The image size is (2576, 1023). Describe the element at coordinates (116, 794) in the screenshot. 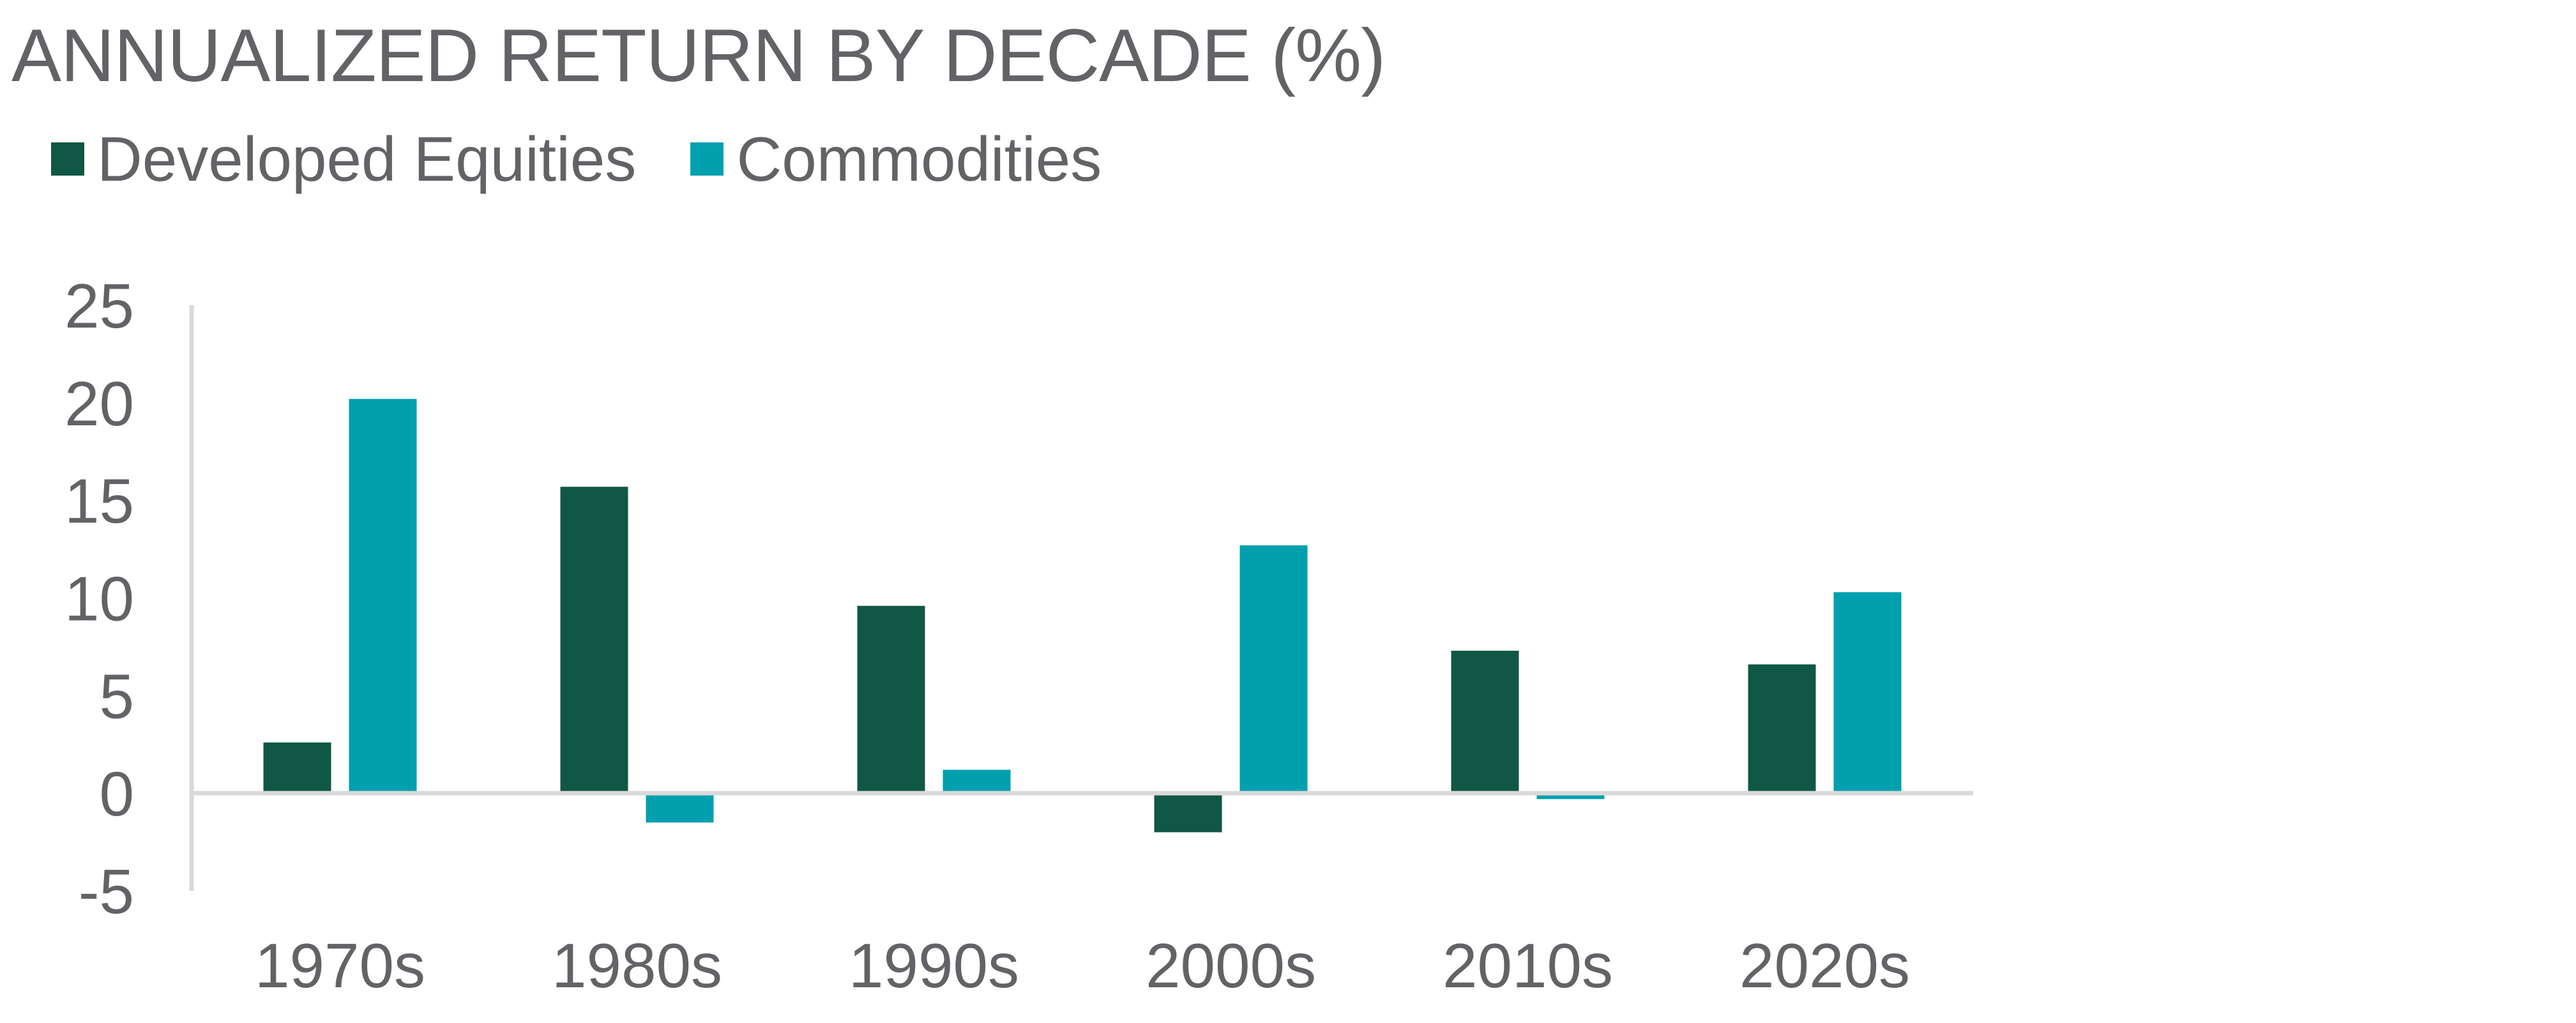

I see `y-tick-label: 0` at that location.